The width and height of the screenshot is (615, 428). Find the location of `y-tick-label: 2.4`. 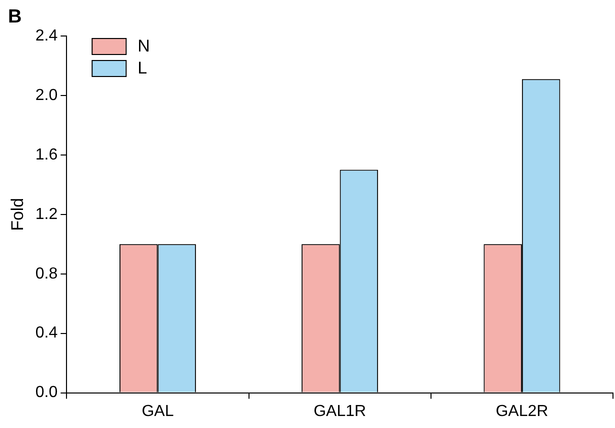

y-tick-label: 2.4 is located at coordinates (46, 35).